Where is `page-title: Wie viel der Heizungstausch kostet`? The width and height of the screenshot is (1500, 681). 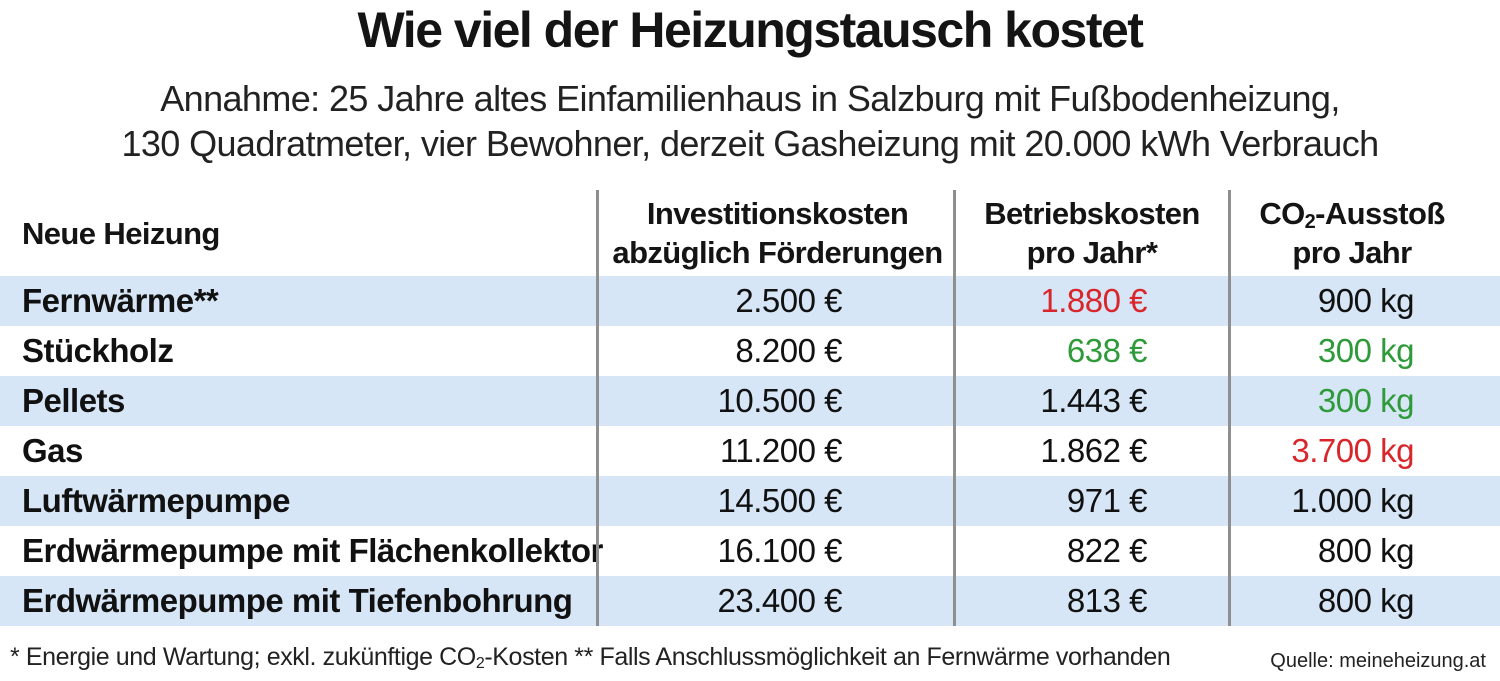 page-title: Wie viel der Heizungstausch kostet is located at coordinates (750, 30).